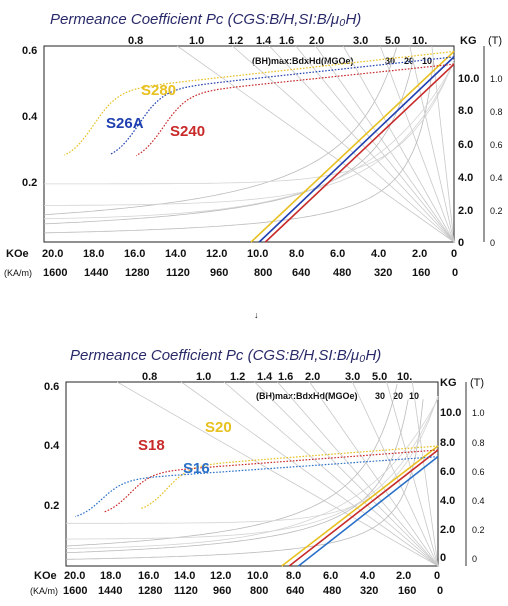  What do you see at coordinates (478, 486) in the screenshot?
I see `tesla-tick-labels: 1.0 0.8 0.6 0.4 0.2 0` at bounding box center [478, 486].